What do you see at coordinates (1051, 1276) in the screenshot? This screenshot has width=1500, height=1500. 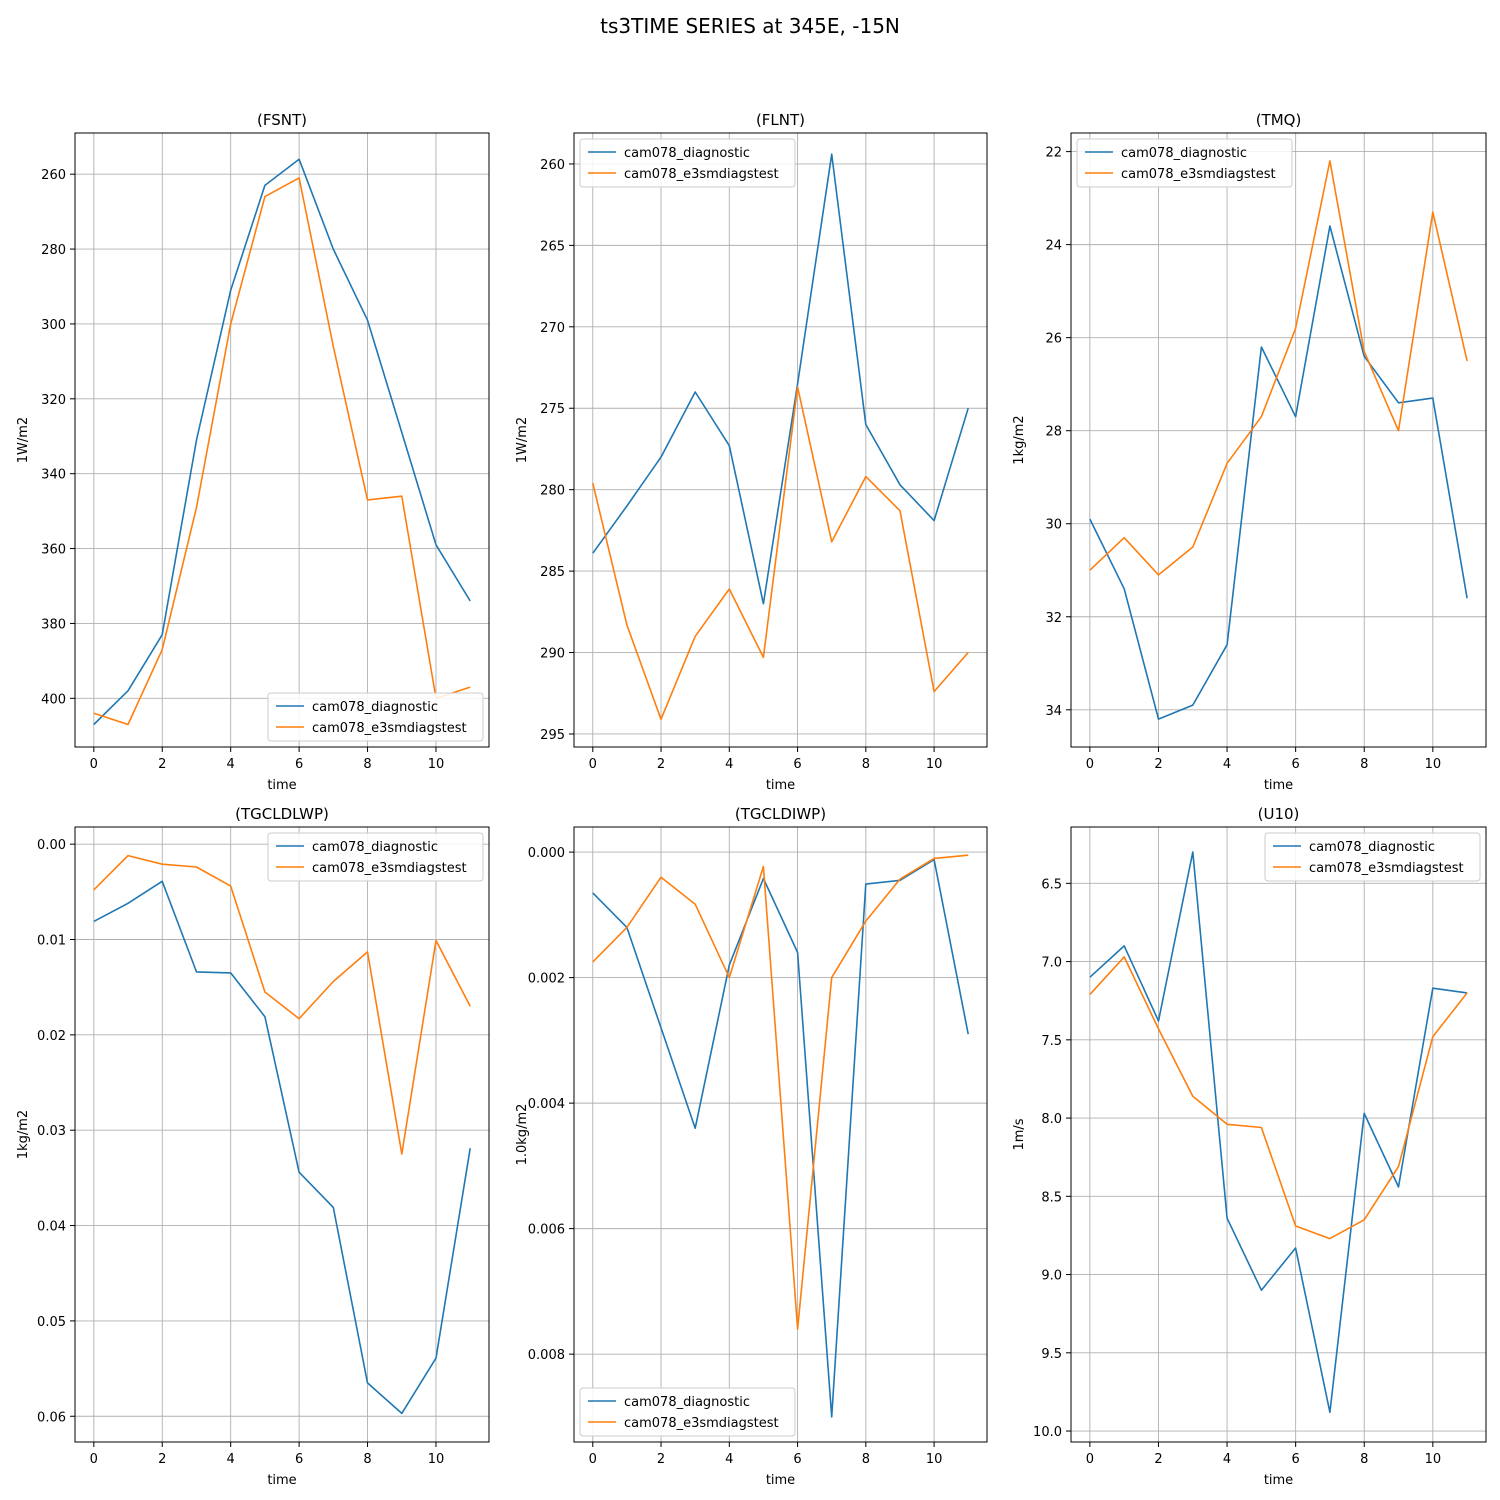 I see `y-tick-label: 9.0` at bounding box center [1051, 1276].